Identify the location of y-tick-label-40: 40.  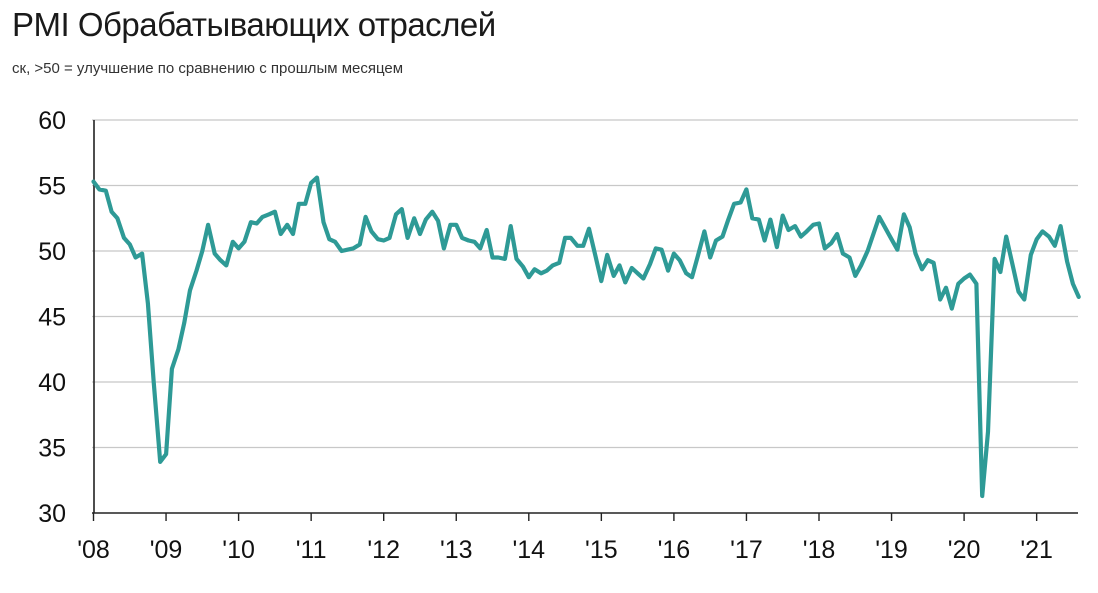
(52, 383).